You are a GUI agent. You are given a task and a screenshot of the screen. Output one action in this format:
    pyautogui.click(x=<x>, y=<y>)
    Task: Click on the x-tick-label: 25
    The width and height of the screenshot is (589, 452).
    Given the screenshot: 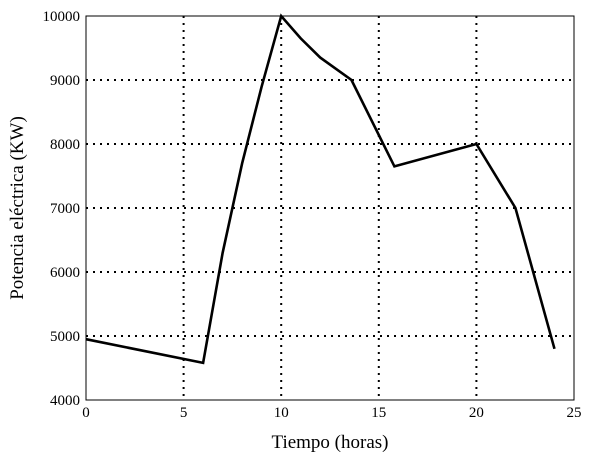 What is the action you would take?
    pyautogui.click(x=574, y=413)
    